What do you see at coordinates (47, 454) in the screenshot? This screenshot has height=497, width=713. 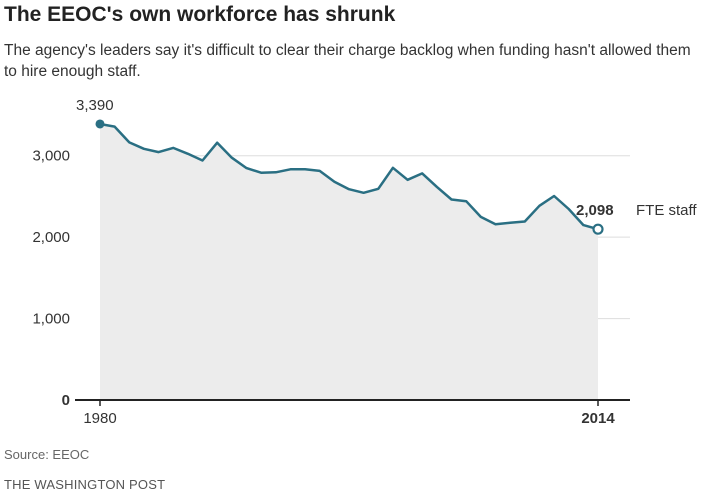 I see `source-note: Source: EEOC` at bounding box center [47, 454].